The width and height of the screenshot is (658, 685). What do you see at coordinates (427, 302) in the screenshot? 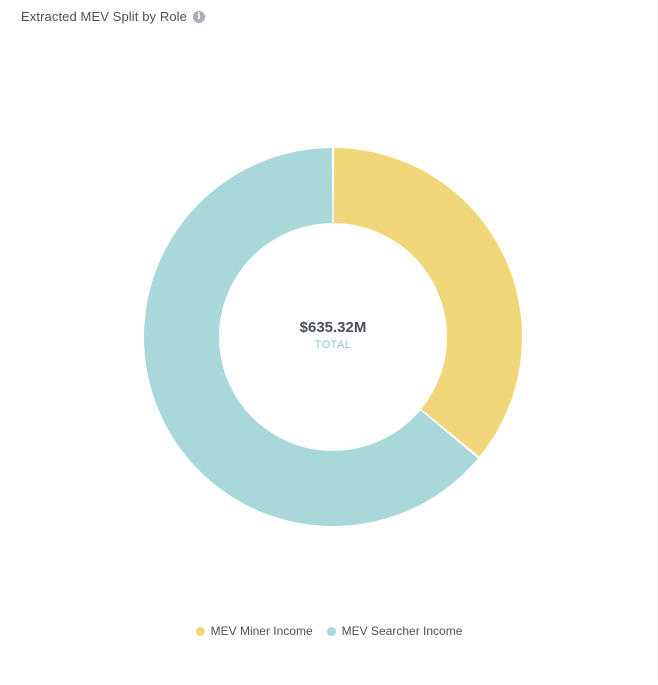
I see `donut-slice-miner-income` at bounding box center [427, 302].